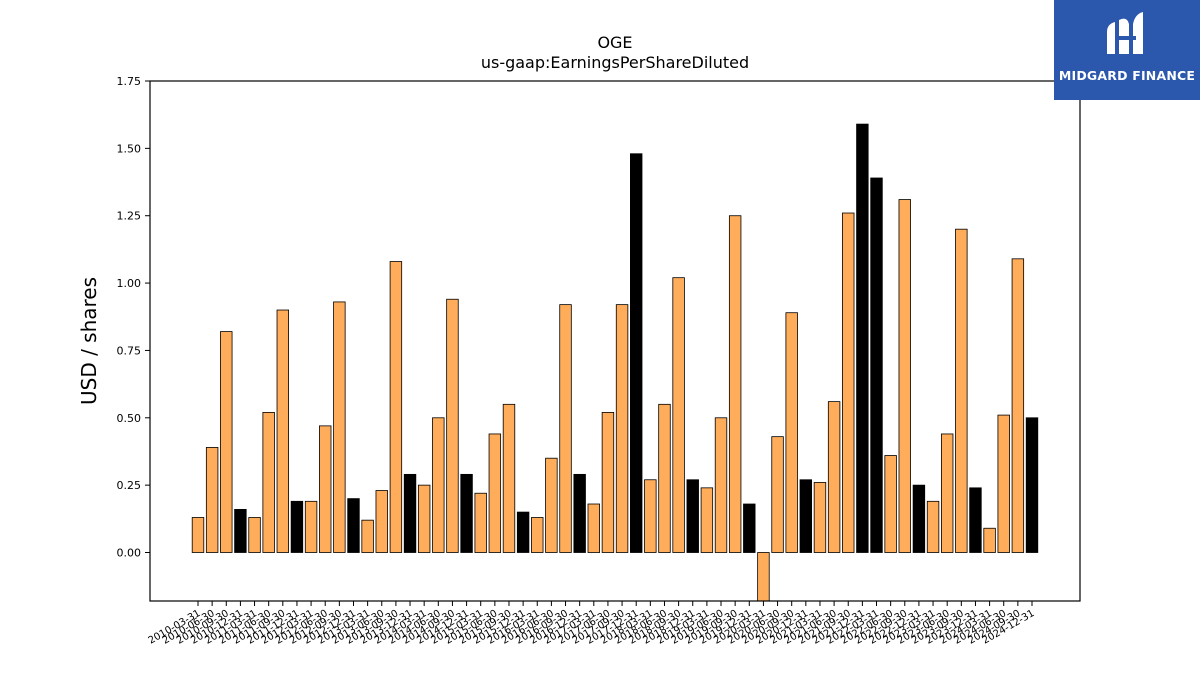 The width and height of the screenshot is (1200, 675). What do you see at coordinates (1127, 75) in the screenshot?
I see `brand-name: MIDGARD FINANCE` at bounding box center [1127, 75].